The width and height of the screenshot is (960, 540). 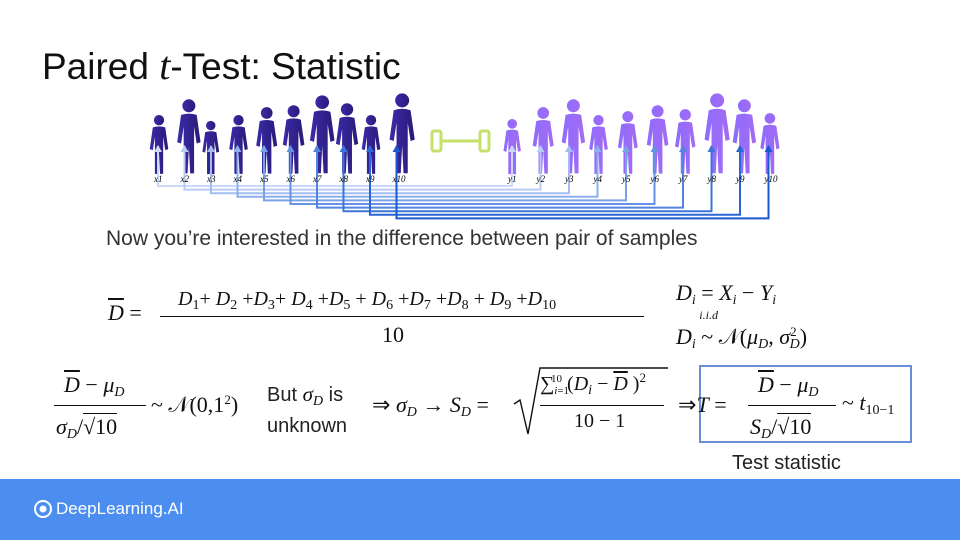 What do you see at coordinates (221, 65) in the screenshot?
I see `slide-title: Paired t-Test: Statistic` at bounding box center [221, 65].